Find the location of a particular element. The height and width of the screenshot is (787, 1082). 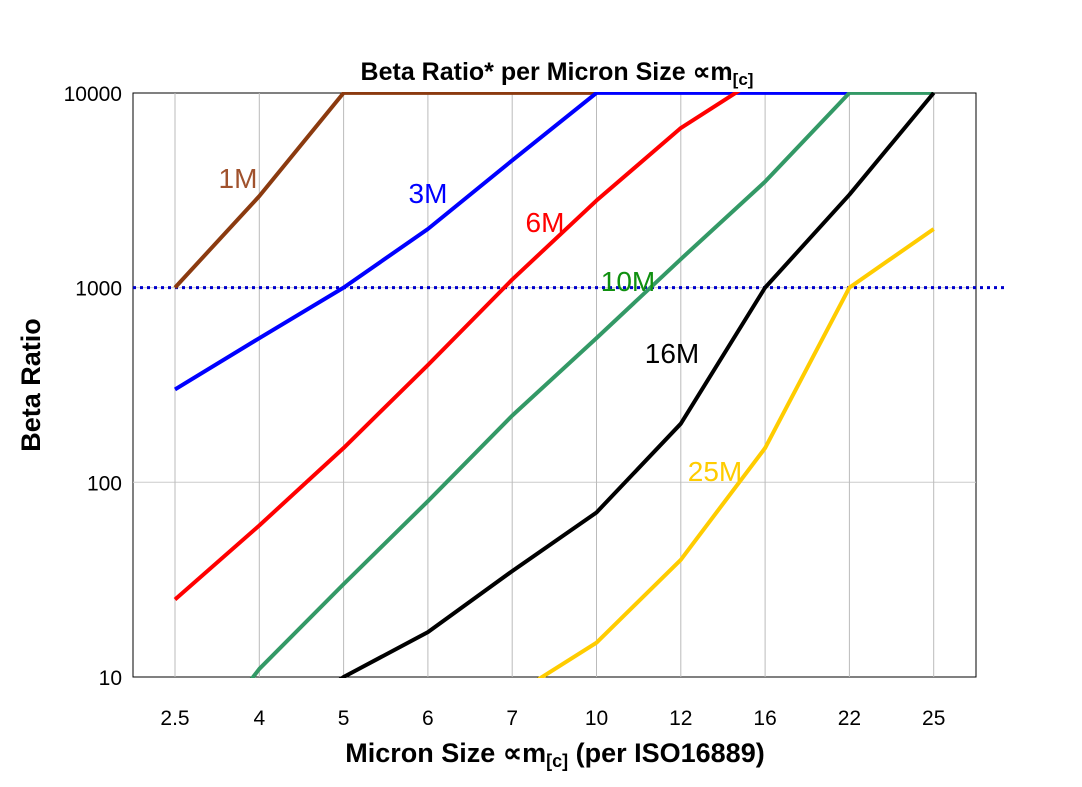

series-label-10M: 10M is located at coordinates (628, 281).